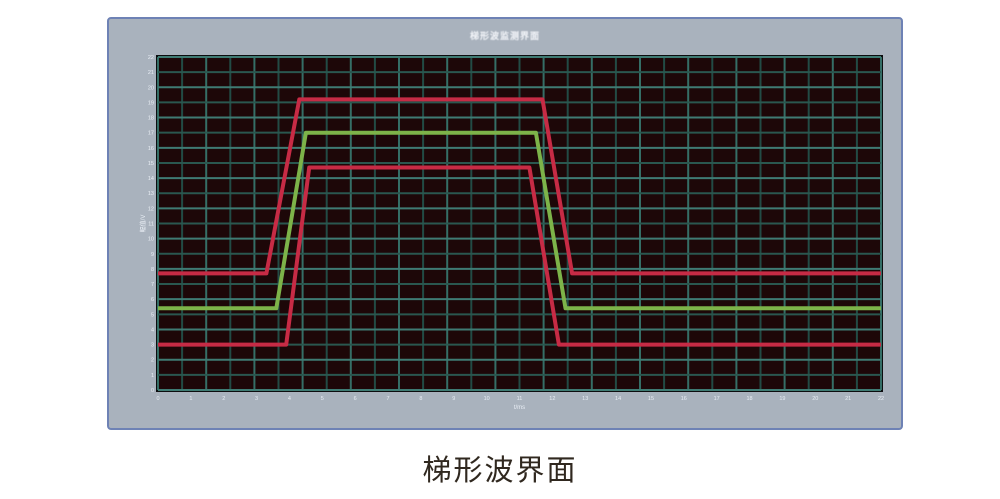 The width and height of the screenshot is (1000, 499). Describe the element at coordinates (504, 36) in the screenshot. I see `window-title: 梯形波监测界面` at that location.